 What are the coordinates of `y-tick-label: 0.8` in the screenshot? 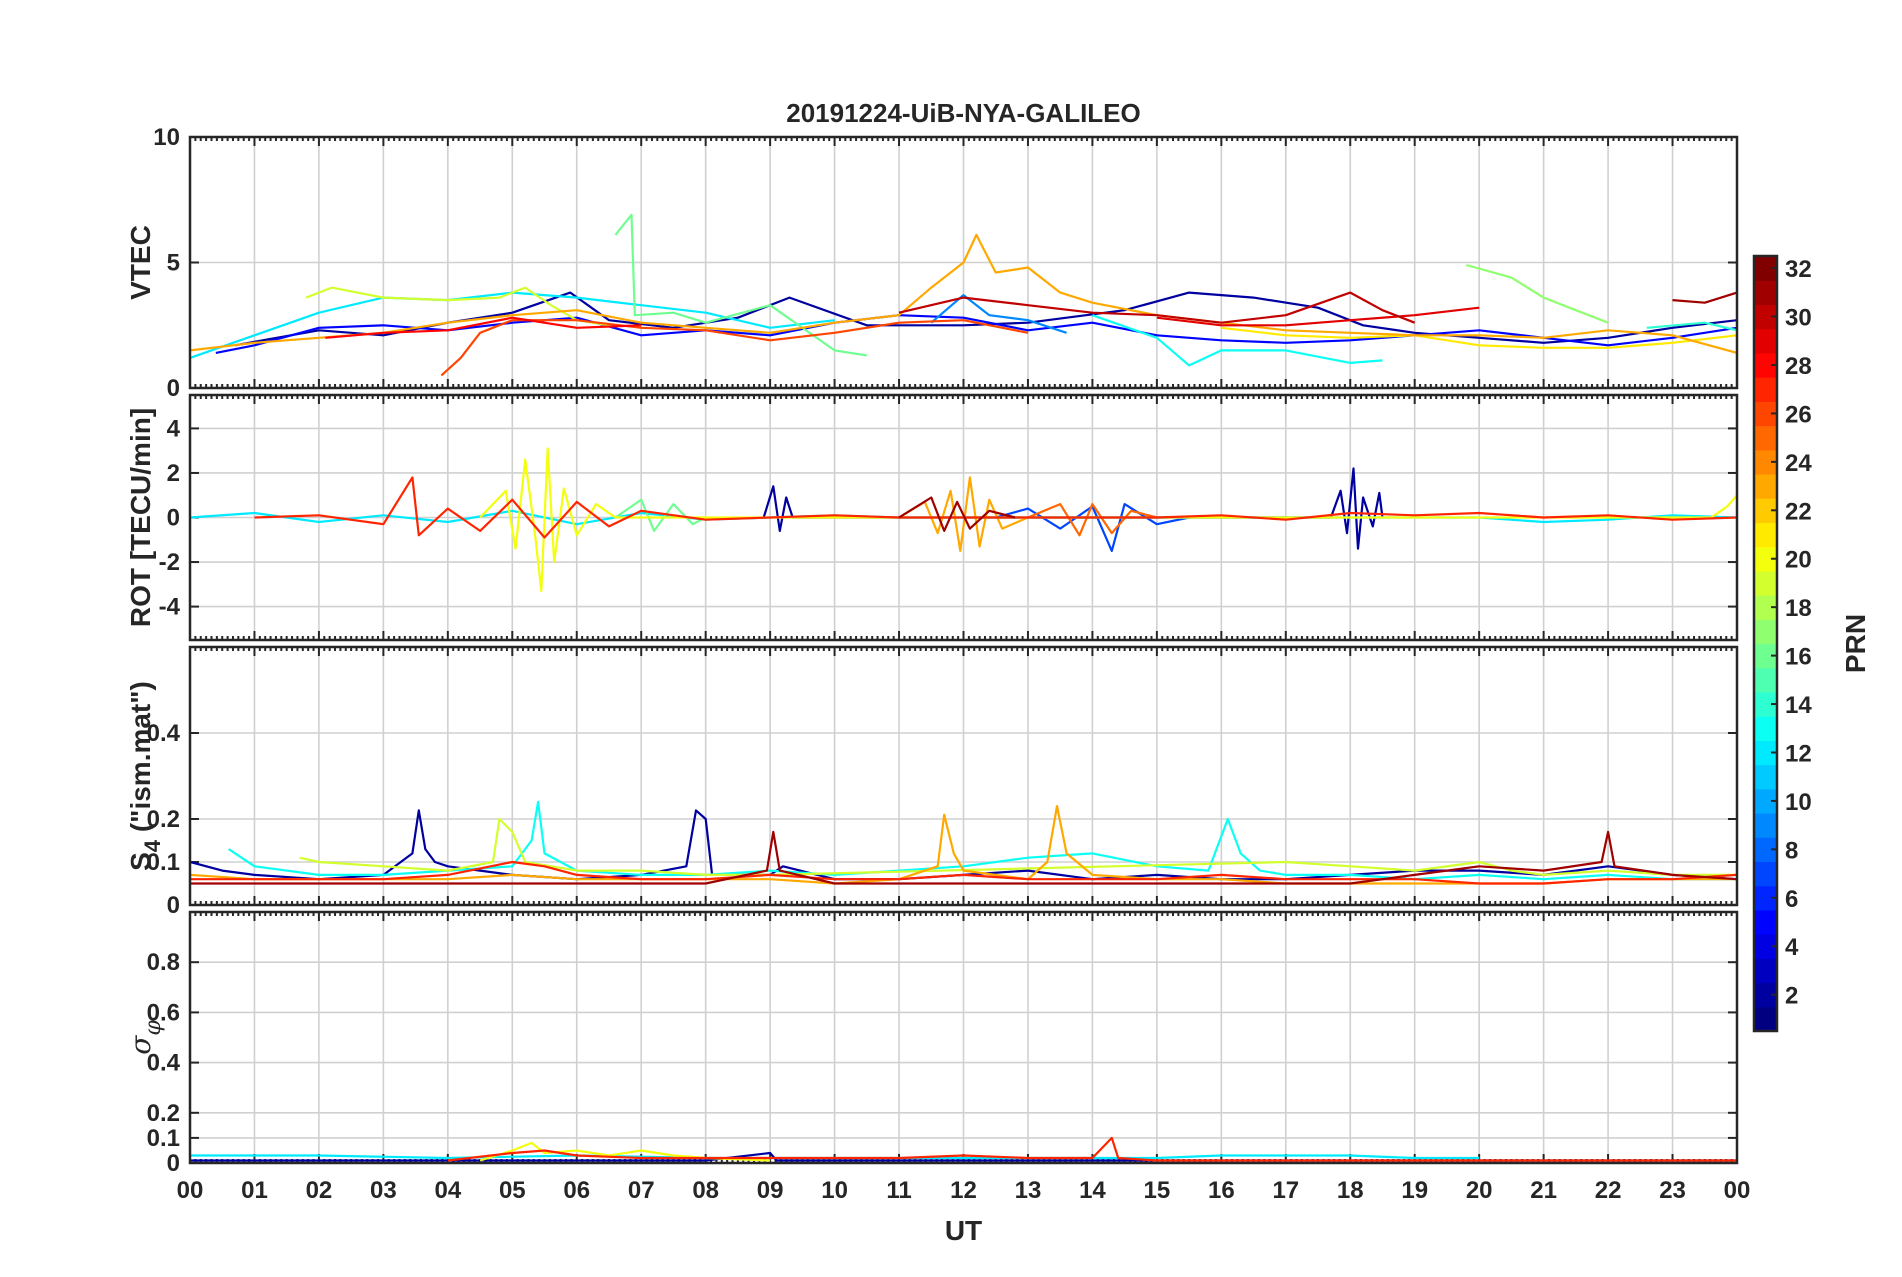 It's located at (163, 962).